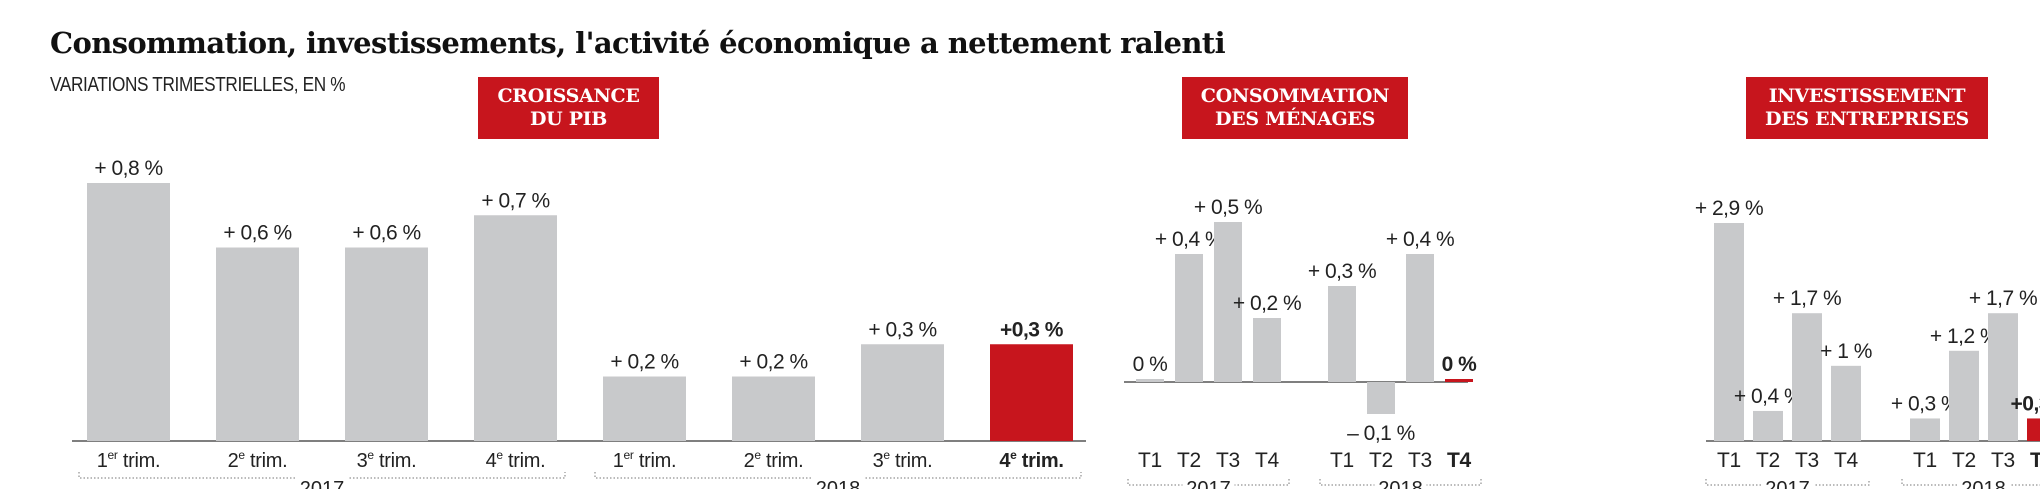 Image resolution: width=2040 pixels, height=489 pixels. What do you see at coordinates (257, 233) in the screenshot?
I see `gdp-value-label-2: + 0,6 %` at bounding box center [257, 233].